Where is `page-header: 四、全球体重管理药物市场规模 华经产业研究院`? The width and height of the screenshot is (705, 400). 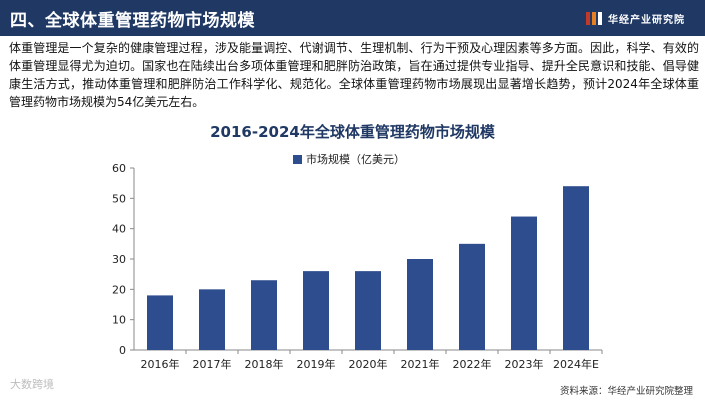
page-header: 四、全球体重管理药物市场规模 华经产业研究院 is located at coordinates (352, 18).